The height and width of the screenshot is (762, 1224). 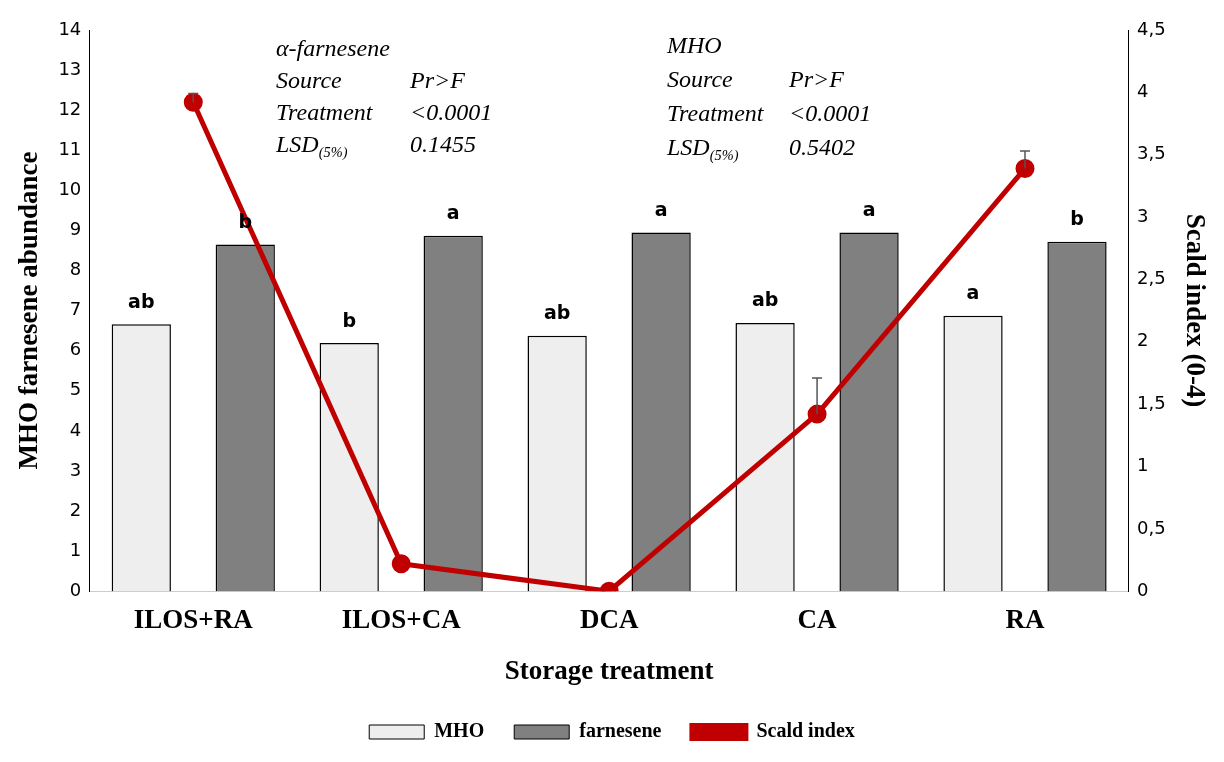 I want to click on y-tick-label: 12, so click(x=70, y=108).